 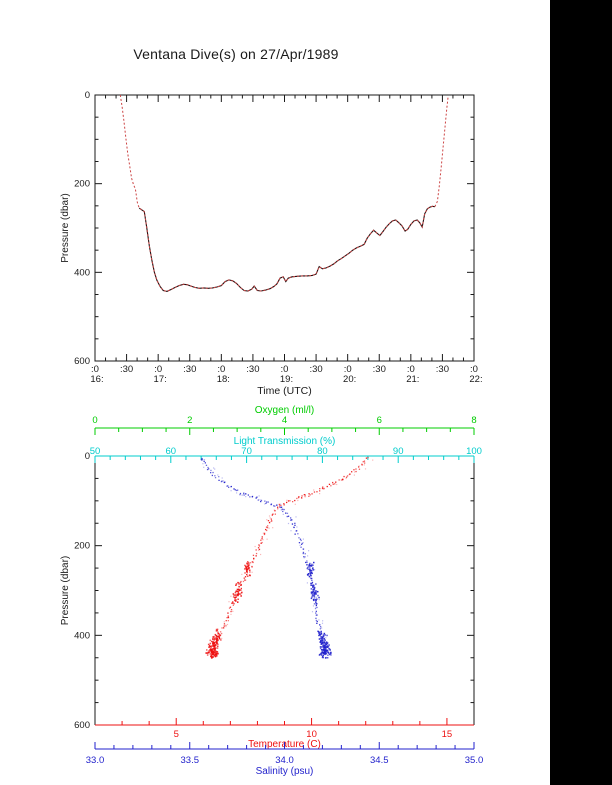 What do you see at coordinates (189, 420) in the screenshot?
I see `oxygen-tick-label: 2` at bounding box center [189, 420].